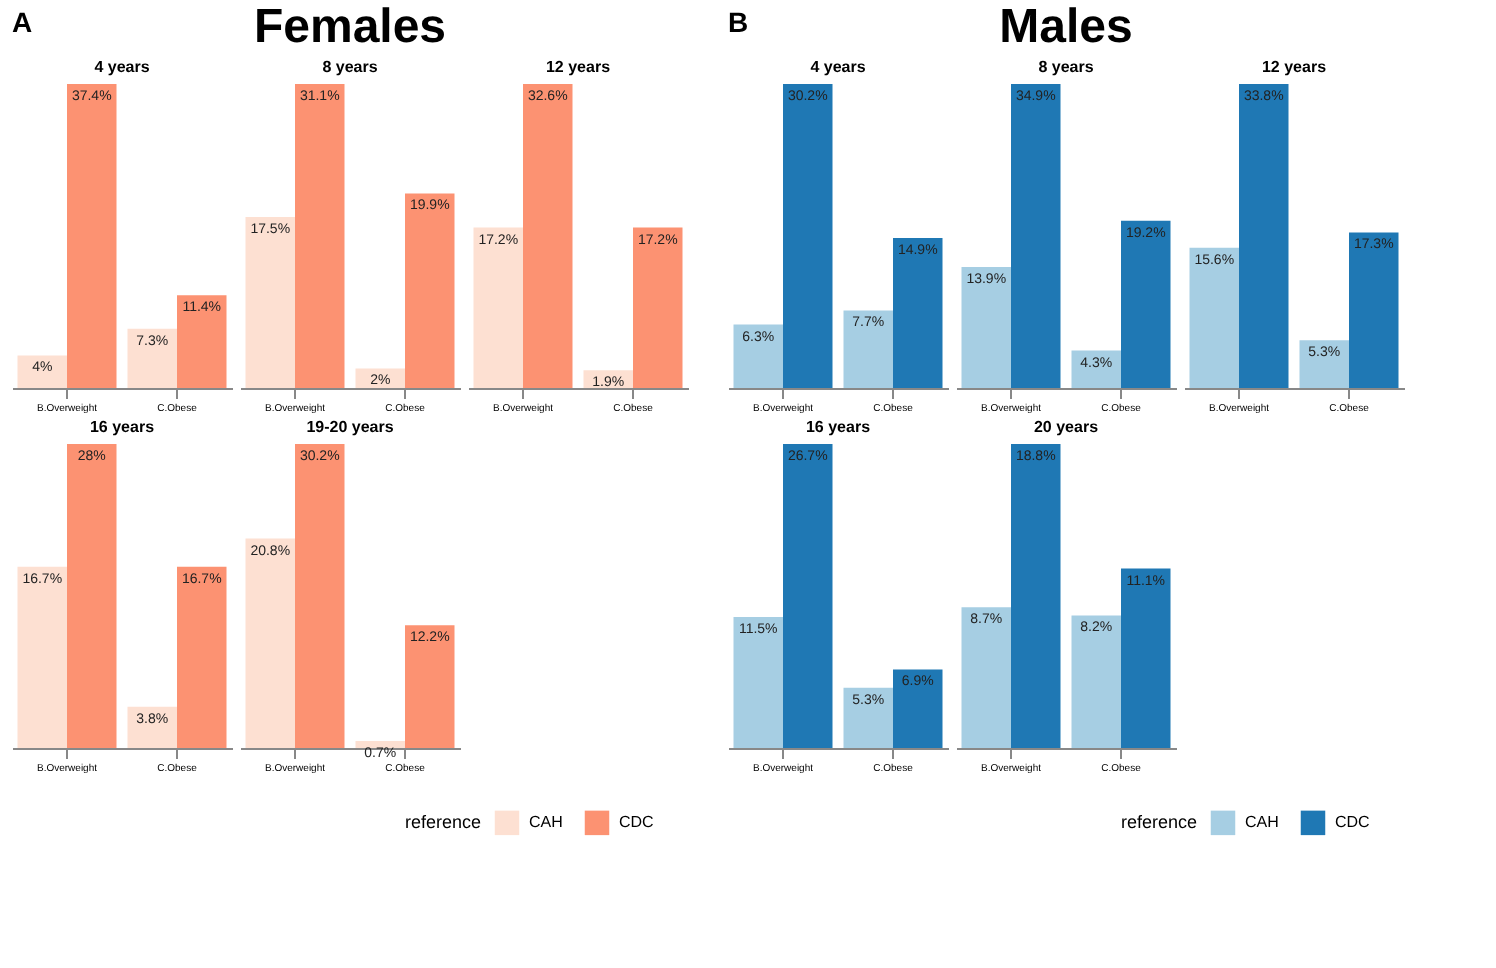 This screenshot has width=1496, height=968. I want to click on chart-title: 19-20 years, so click(350, 427).